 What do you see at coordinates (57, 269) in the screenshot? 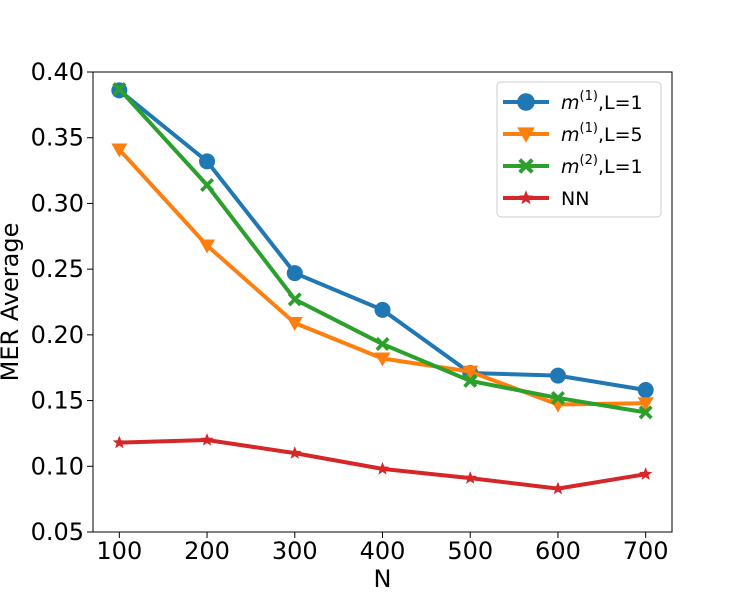
I see `y-tick-label: 0.25` at bounding box center [57, 269].